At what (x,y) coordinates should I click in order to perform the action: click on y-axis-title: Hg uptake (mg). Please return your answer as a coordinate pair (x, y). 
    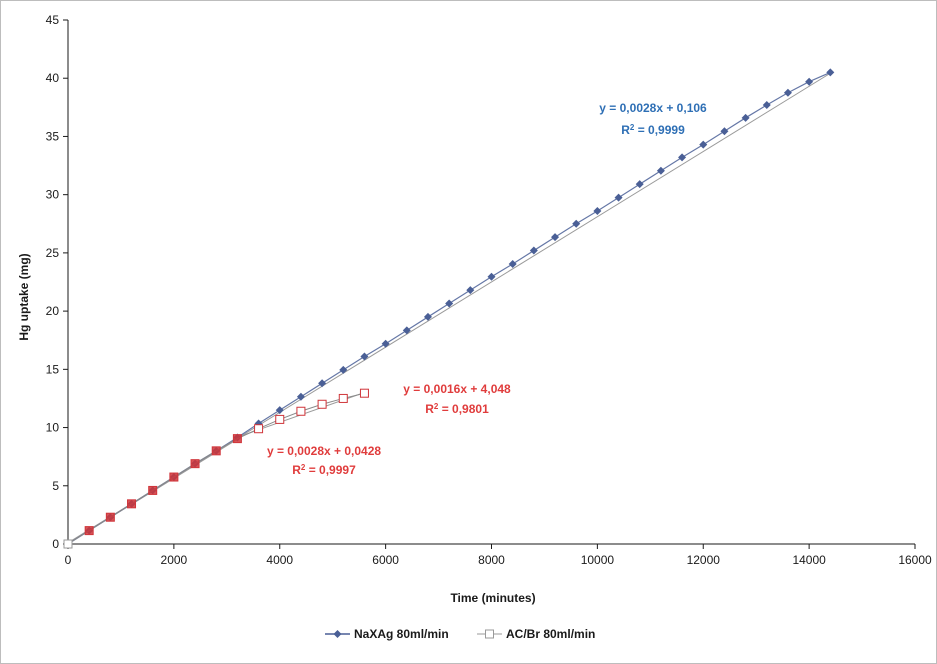
    Looking at the image, I should click on (24, 296).